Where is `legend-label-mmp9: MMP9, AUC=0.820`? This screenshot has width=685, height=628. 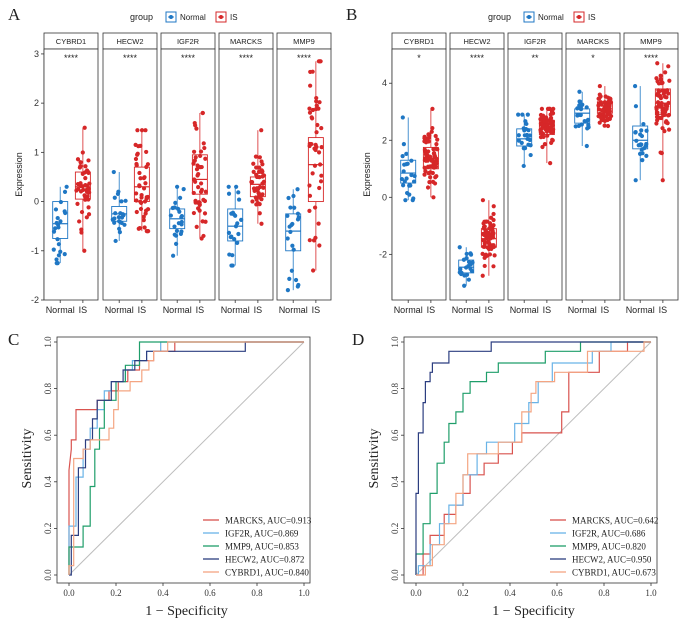 legend-label-mmp9: MMP9, AUC=0.820 is located at coordinates (609, 547).